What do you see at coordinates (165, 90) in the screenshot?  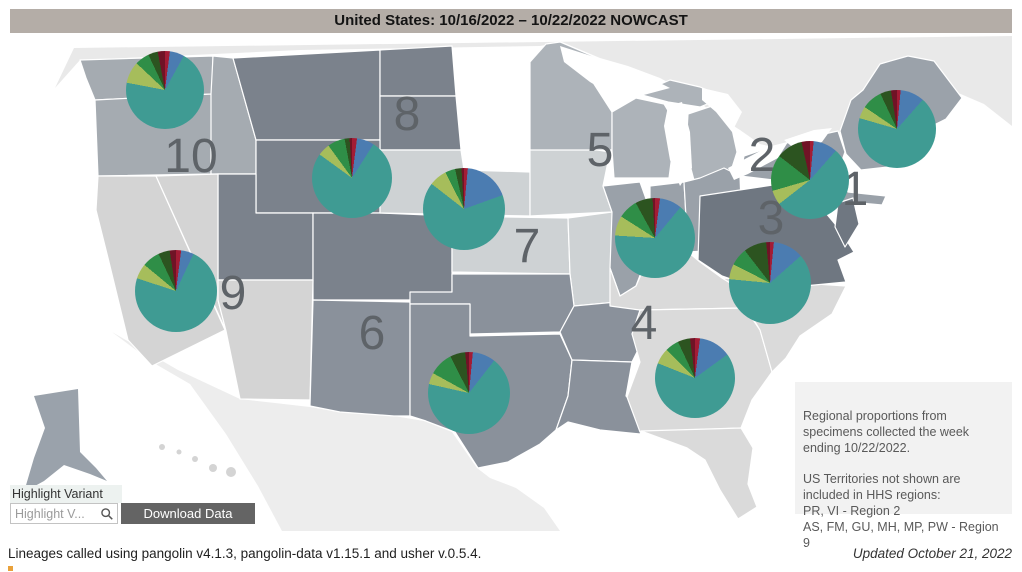 I see `region-10-pie` at bounding box center [165, 90].